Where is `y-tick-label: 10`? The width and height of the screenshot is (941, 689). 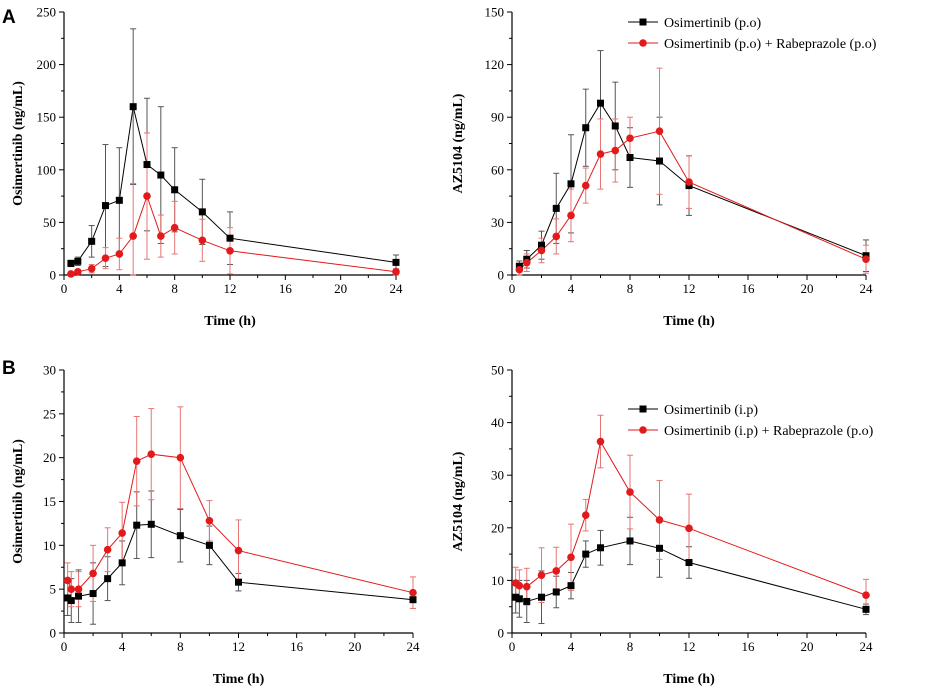 y-tick-label: 10 is located at coordinates (497, 580).